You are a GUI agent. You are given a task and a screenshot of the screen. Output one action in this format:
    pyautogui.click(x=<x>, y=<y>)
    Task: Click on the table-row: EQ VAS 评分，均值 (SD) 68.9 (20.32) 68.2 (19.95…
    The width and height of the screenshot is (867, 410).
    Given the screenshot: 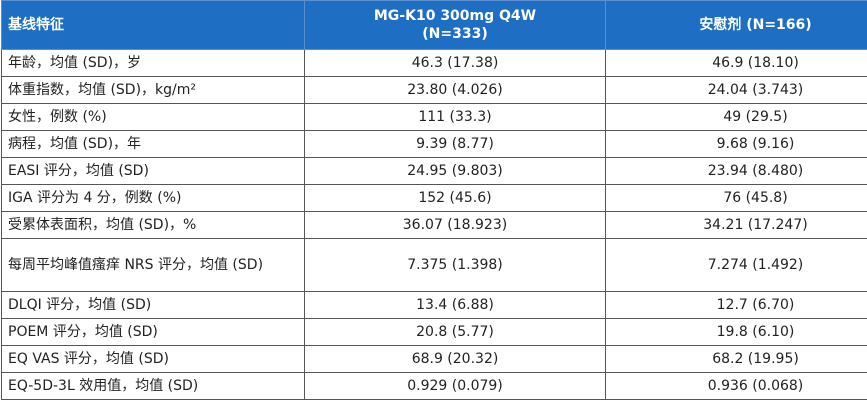 What is the action you would take?
    pyautogui.click(x=434, y=359)
    